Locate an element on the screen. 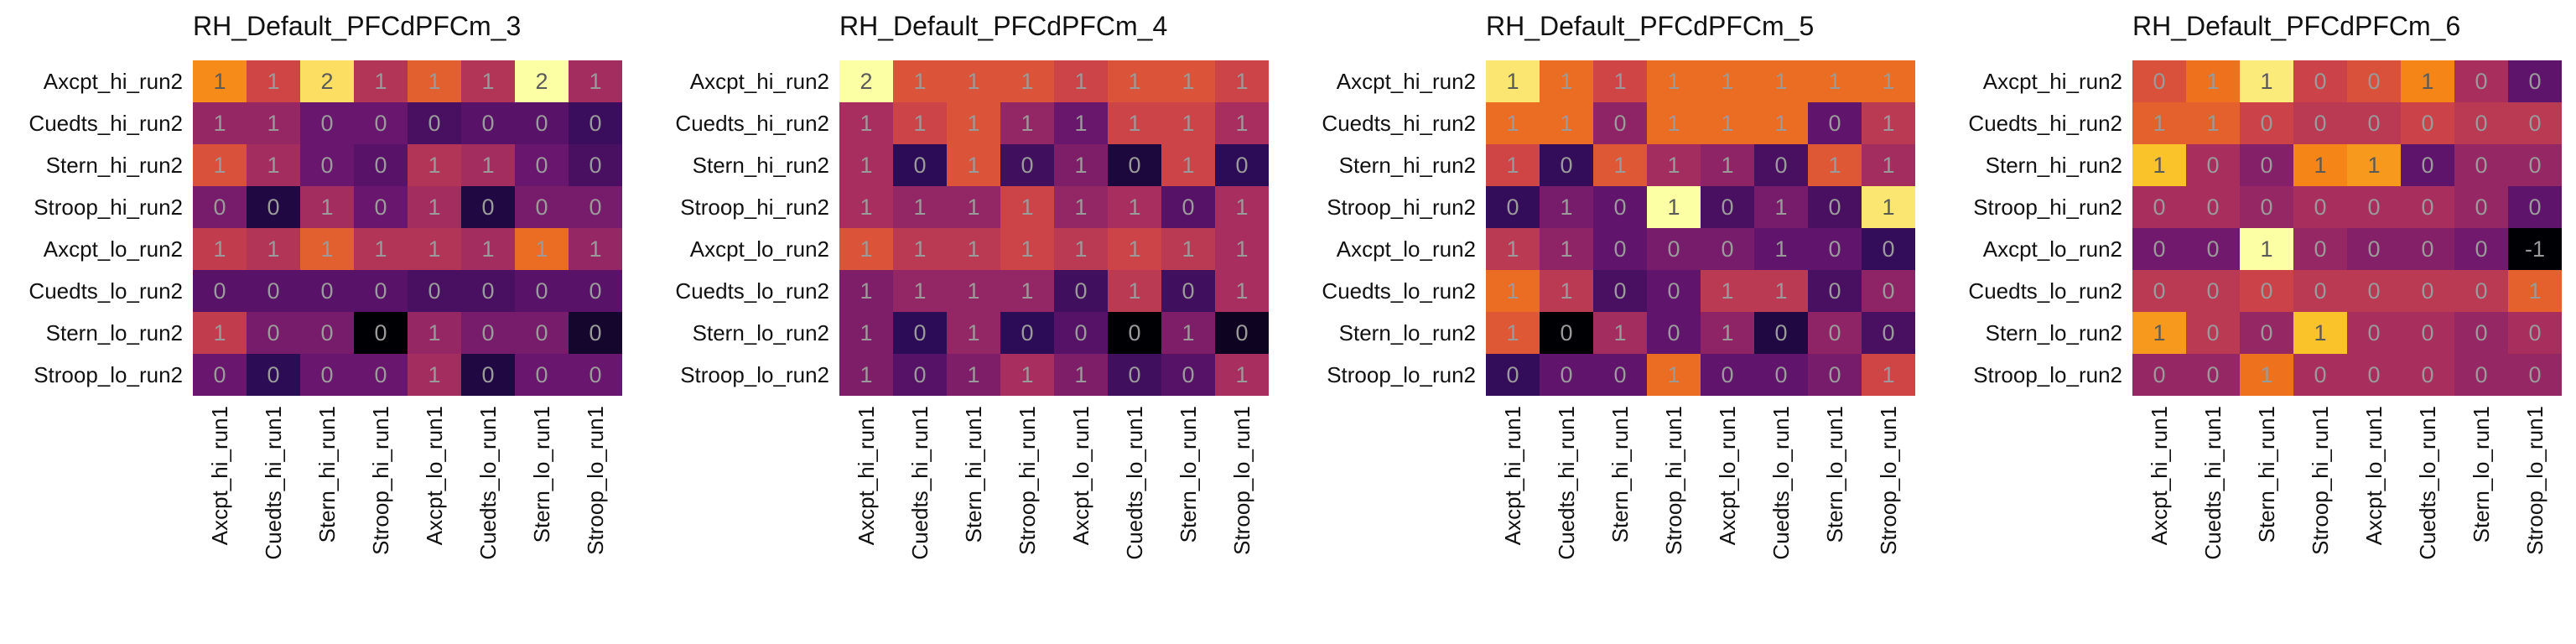 Image resolution: width=2576 pixels, height=644 pixels. column-label: Stroop_hi_run1 is located at coordinates (2320, 480).